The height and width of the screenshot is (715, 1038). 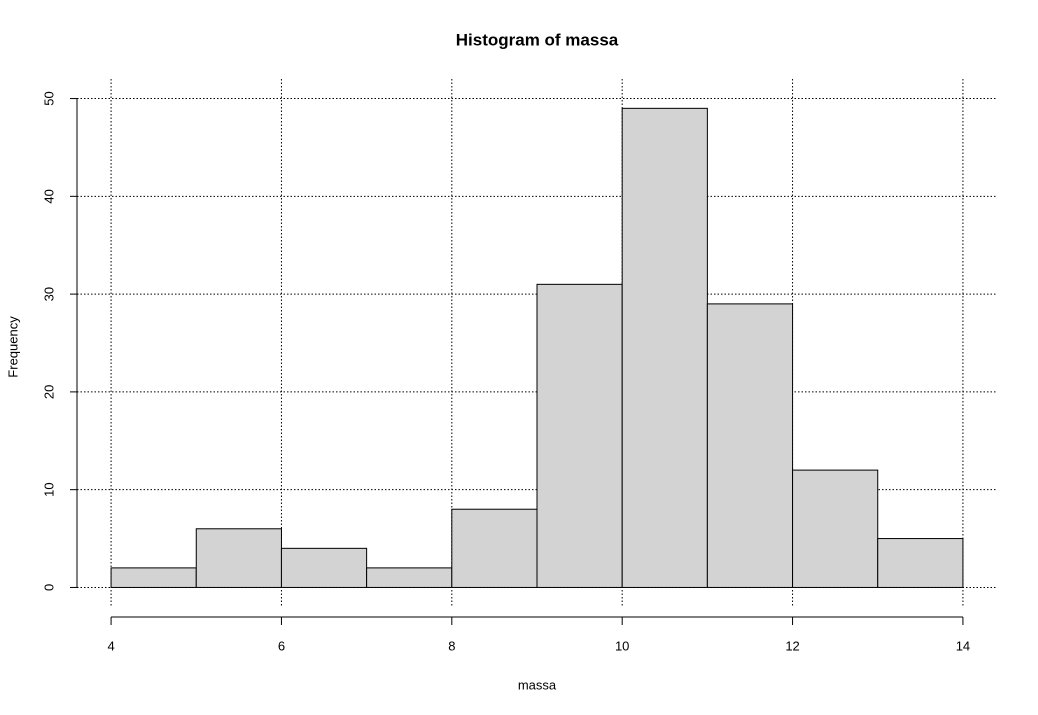 What do you see at coordinates (48, 294) in the screenshot?
I see `y-tick-label: 30` at bounding box center [48, 294].